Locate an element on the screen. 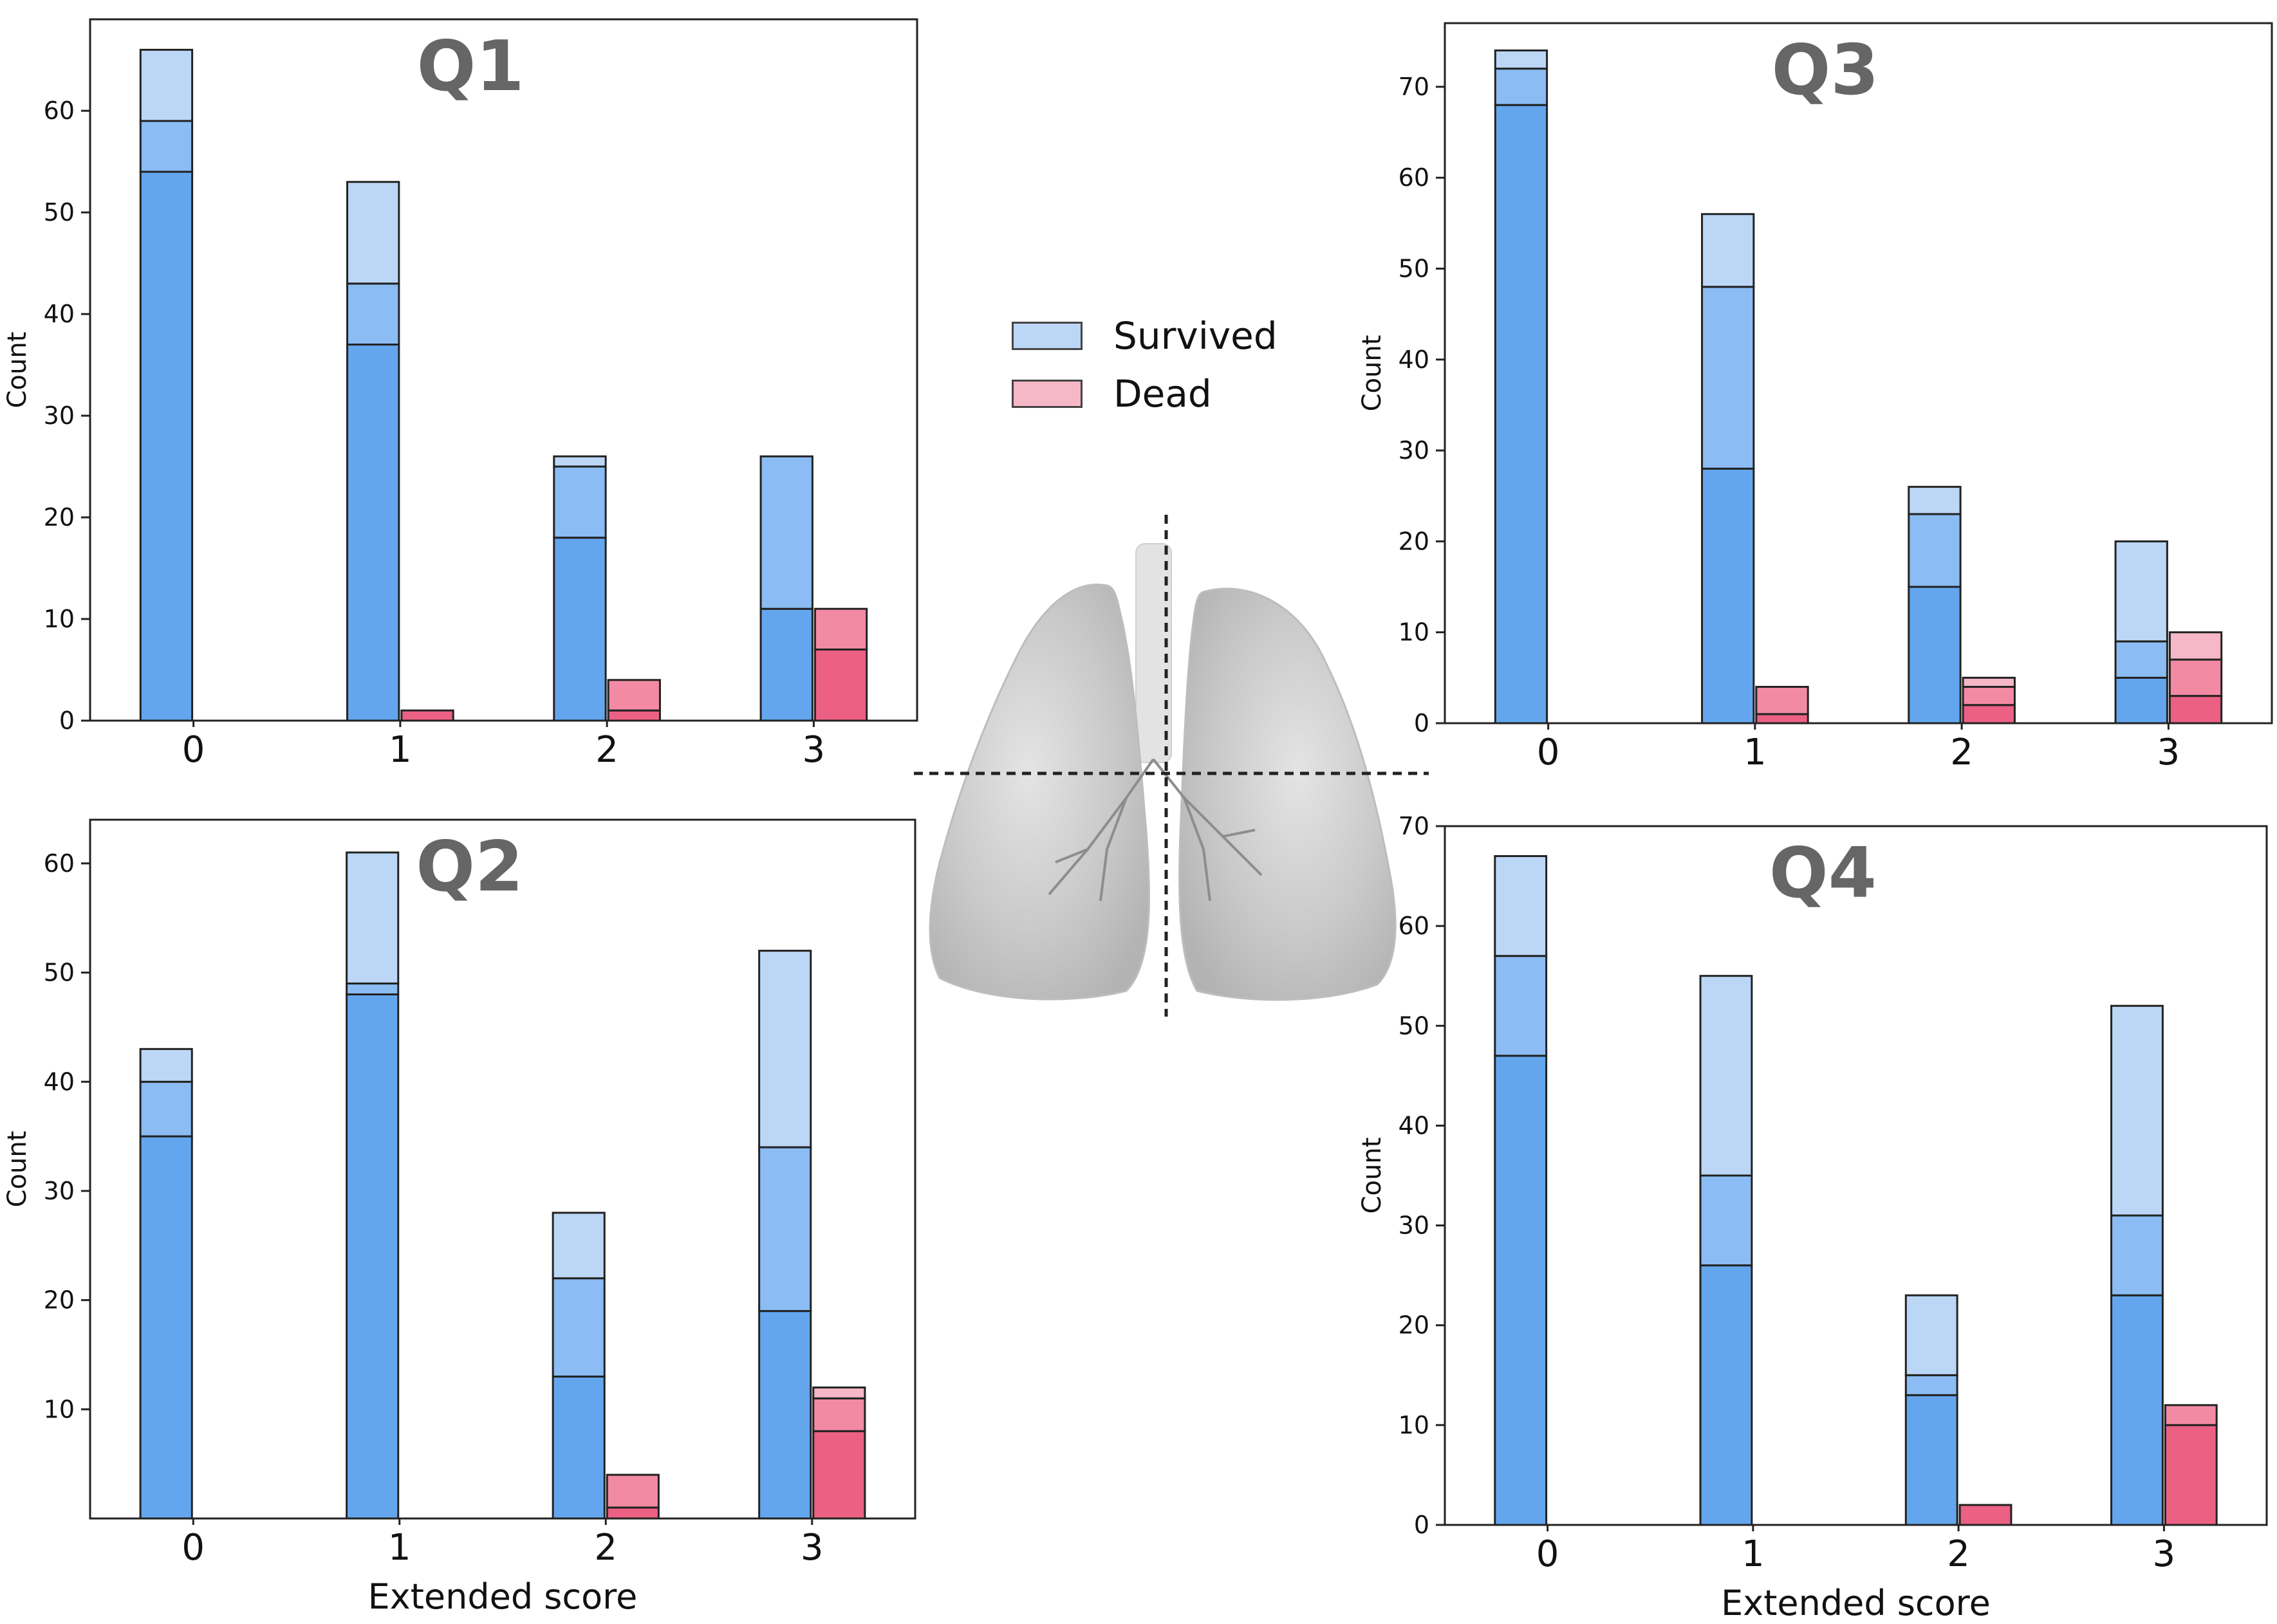 This screenshot has height=1624, width=2277. x-tick-label: 3 is located at coordinates (812, 1548).